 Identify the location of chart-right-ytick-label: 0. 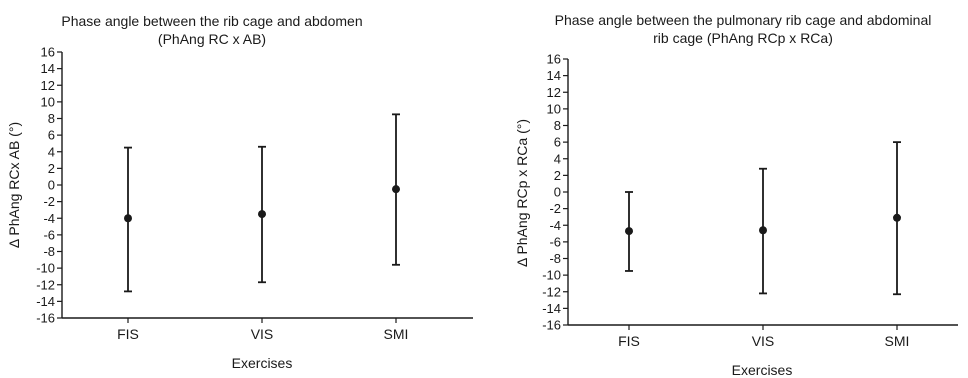
(557, 192).